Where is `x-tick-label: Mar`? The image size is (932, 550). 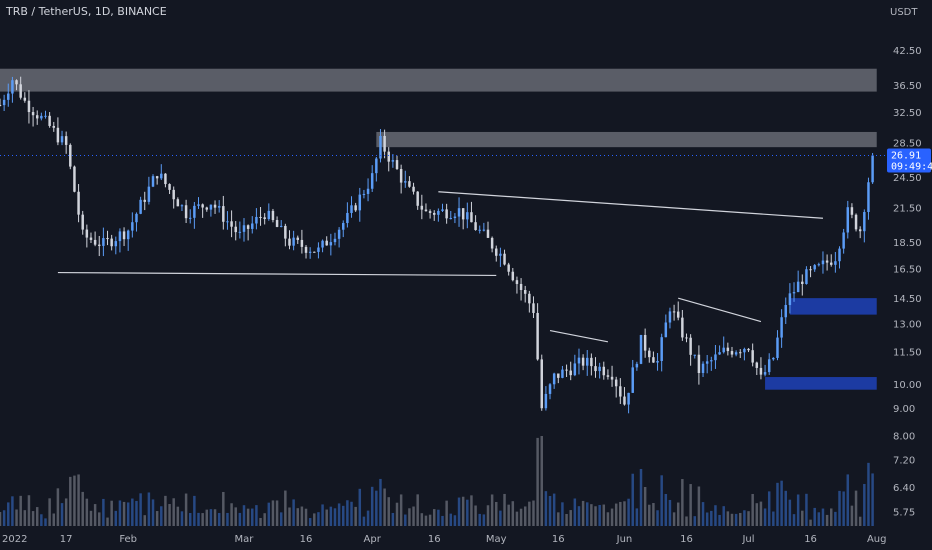
x-tick-label: Mar is located at coordinates (245, 539).